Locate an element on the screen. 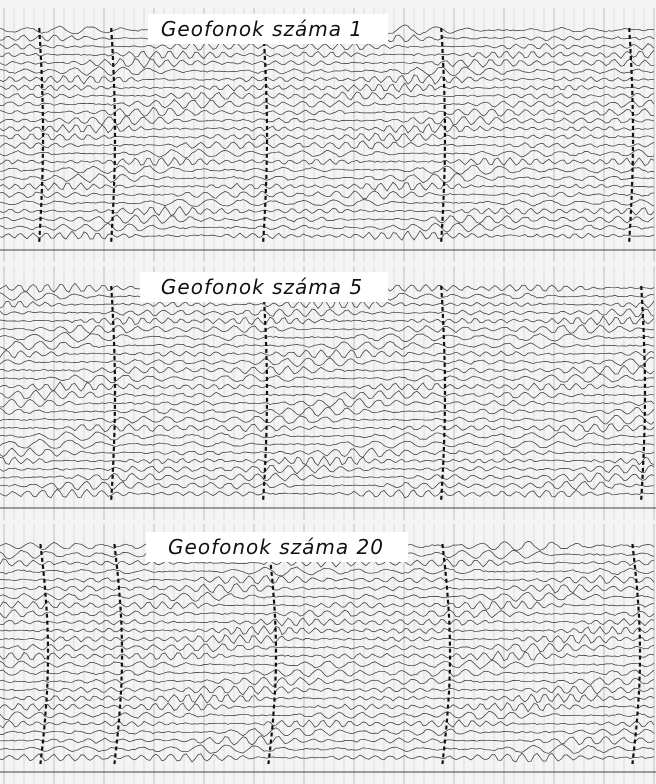 The image size is (656, 784). panel-title: Geofonok száma 1 is located at coordinates (262, 29).